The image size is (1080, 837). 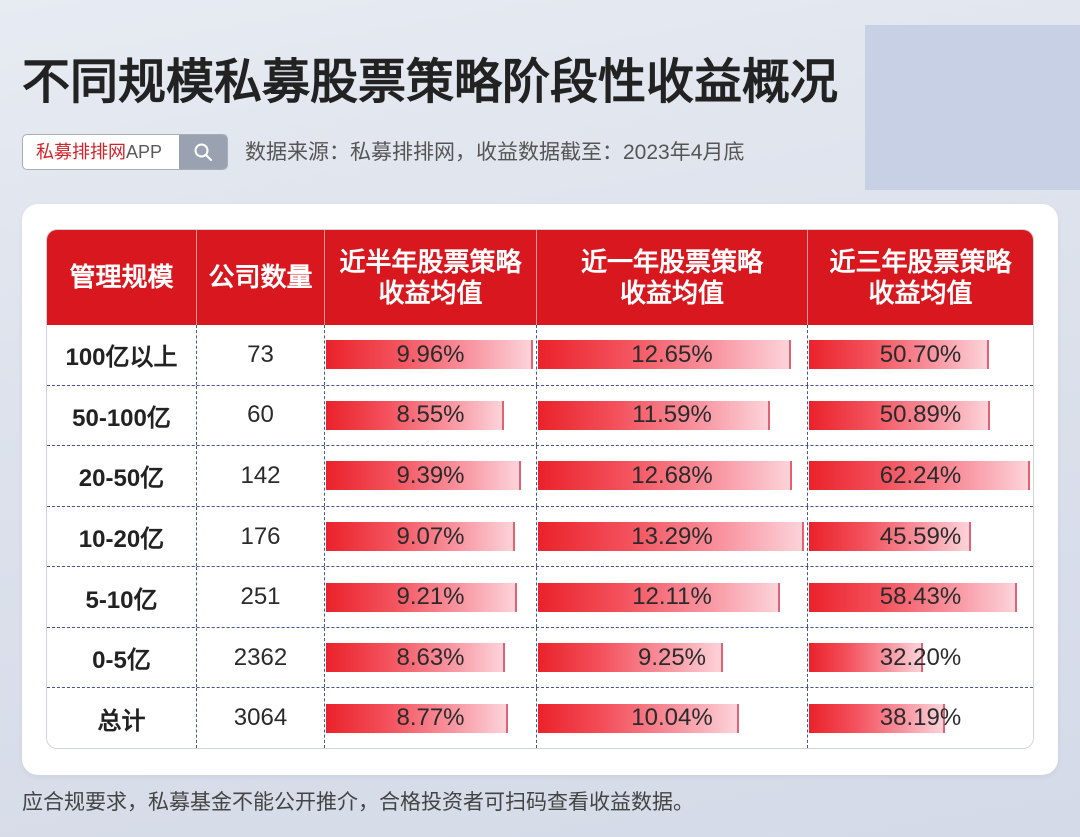 I want to click on return-value-three-year: 50.89%, so click(x=920, y=415).